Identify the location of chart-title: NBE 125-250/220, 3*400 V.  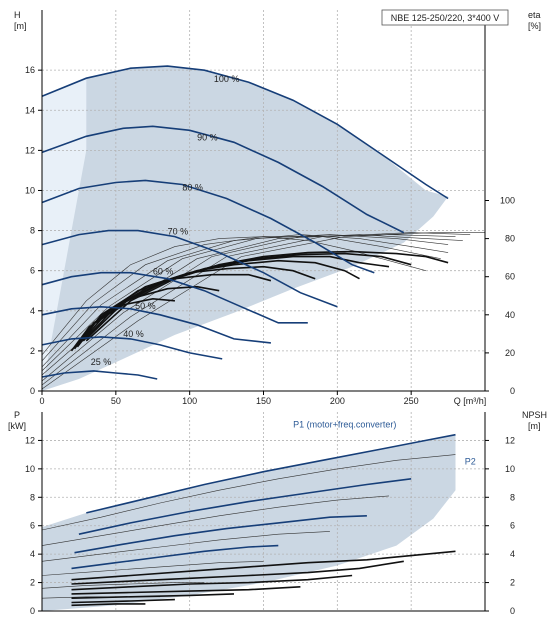
(445, 18).